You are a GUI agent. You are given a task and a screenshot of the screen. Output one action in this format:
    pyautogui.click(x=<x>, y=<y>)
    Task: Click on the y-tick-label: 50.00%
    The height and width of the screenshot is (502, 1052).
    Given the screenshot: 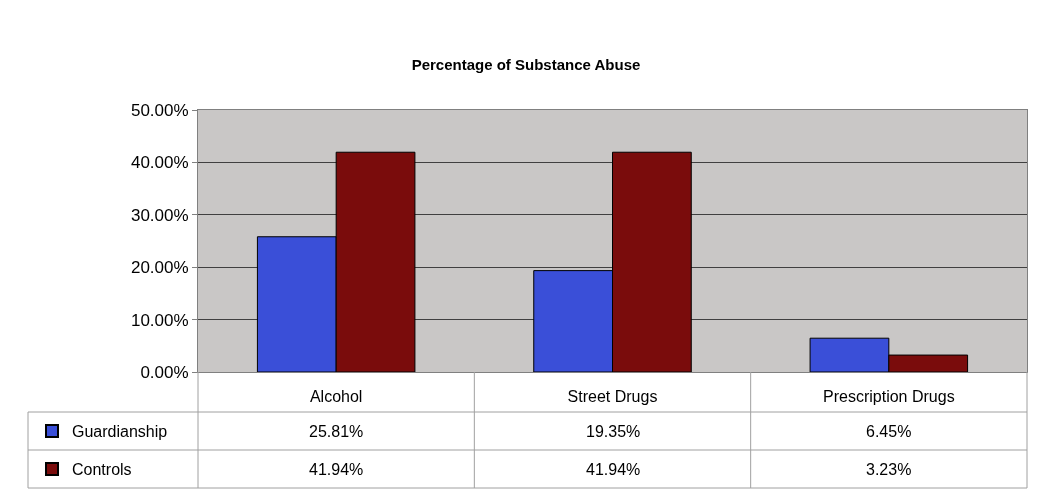 What is the action you would take?
    pyautogui.click(x=159, y=110)
    